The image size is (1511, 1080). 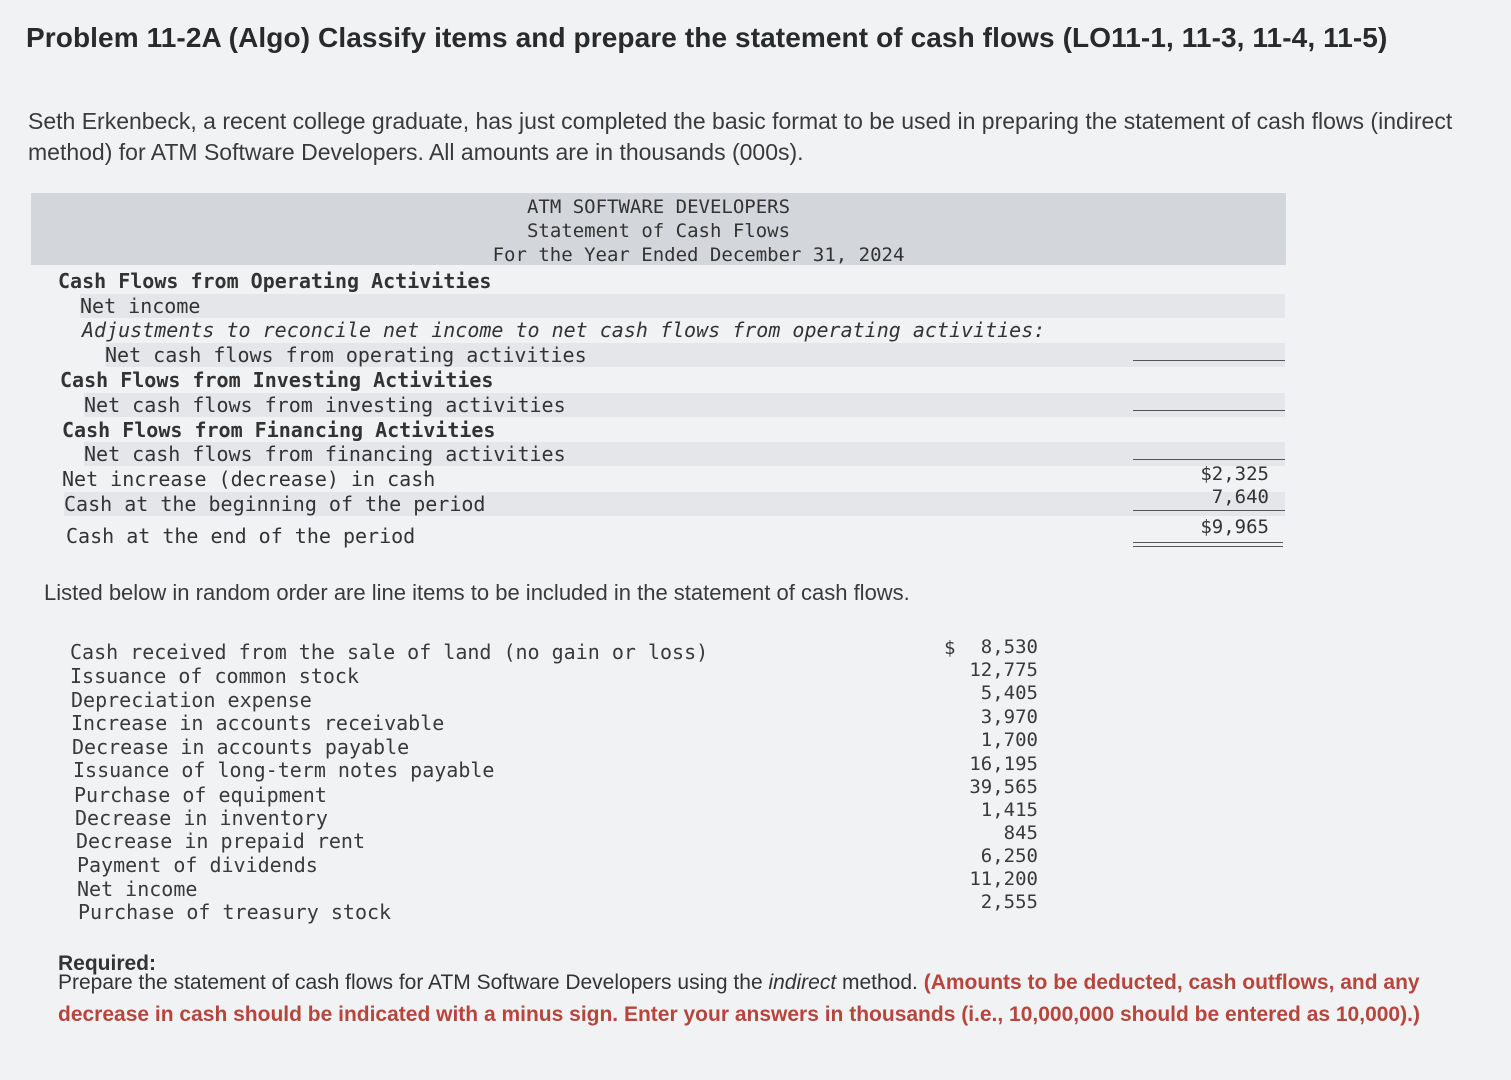 I want to click on net-financing-label: Net cash flows from financing activities, so click(x=325, y=454).